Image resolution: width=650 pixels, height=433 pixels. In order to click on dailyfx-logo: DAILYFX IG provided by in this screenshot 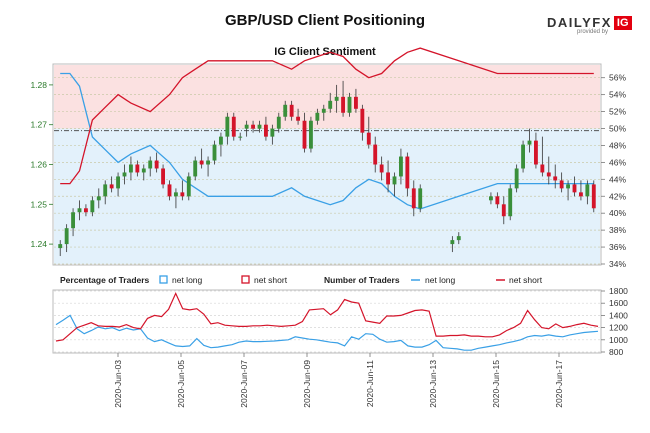, I will do `click(589, 24)`.